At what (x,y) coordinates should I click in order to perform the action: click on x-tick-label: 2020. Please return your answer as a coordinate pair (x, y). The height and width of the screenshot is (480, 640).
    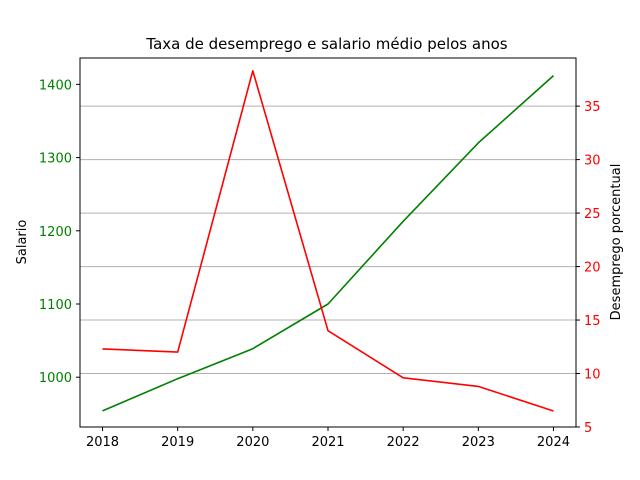
    Looking at the image, I should click on (252, 442).